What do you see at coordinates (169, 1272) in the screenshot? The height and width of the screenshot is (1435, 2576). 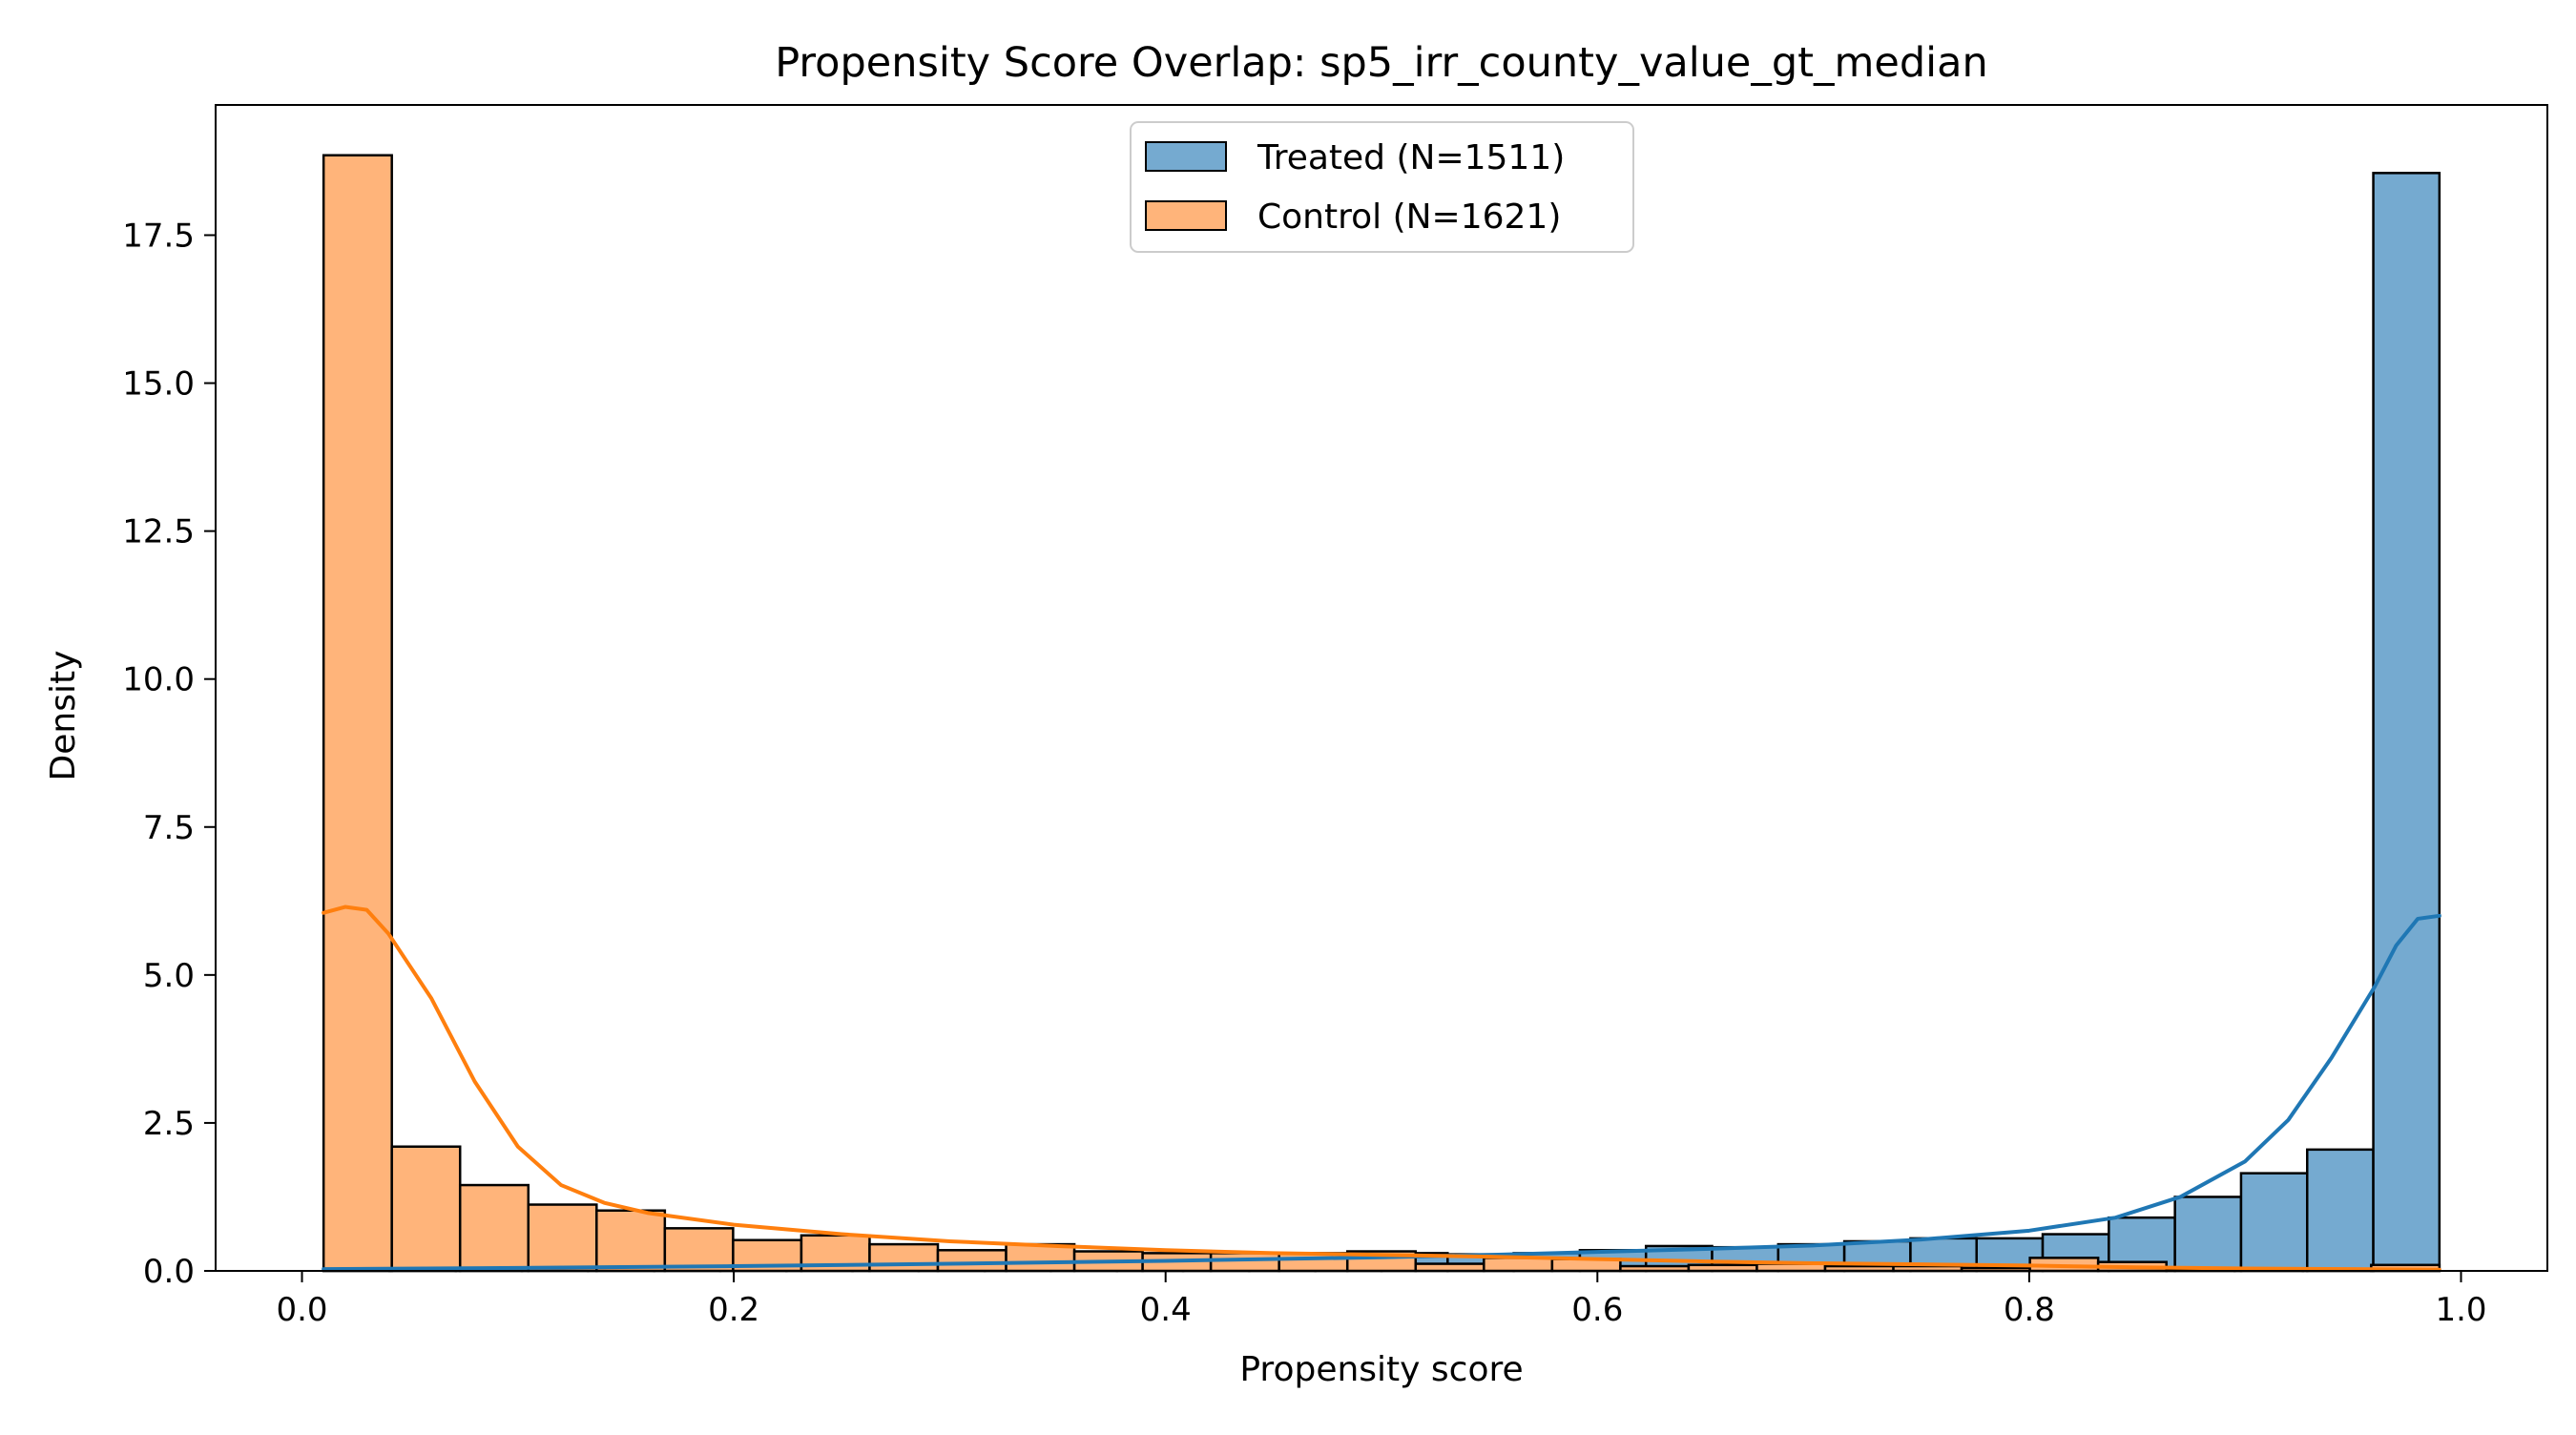 I see `y-tick-label: 0.0` at bounding box center [169, 1272].